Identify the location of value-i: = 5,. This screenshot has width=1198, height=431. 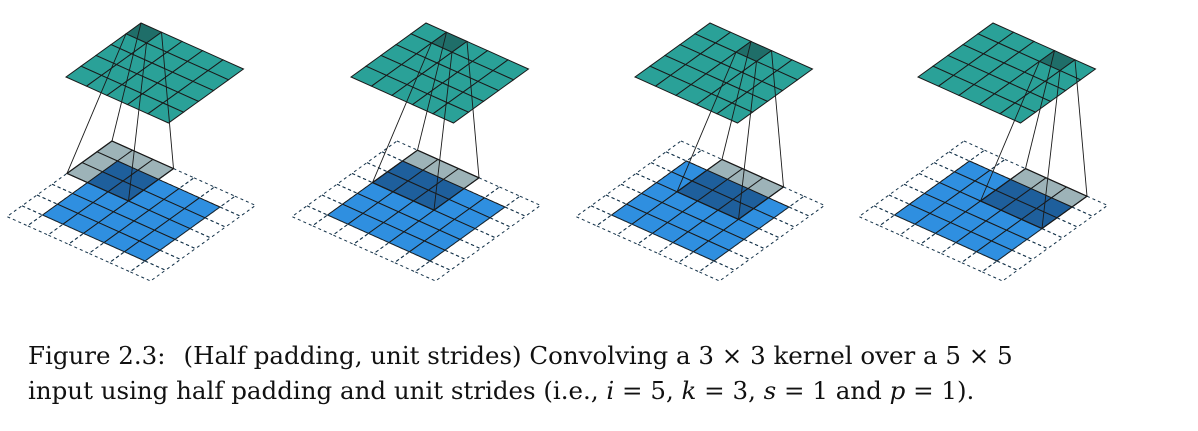
(648, 390).